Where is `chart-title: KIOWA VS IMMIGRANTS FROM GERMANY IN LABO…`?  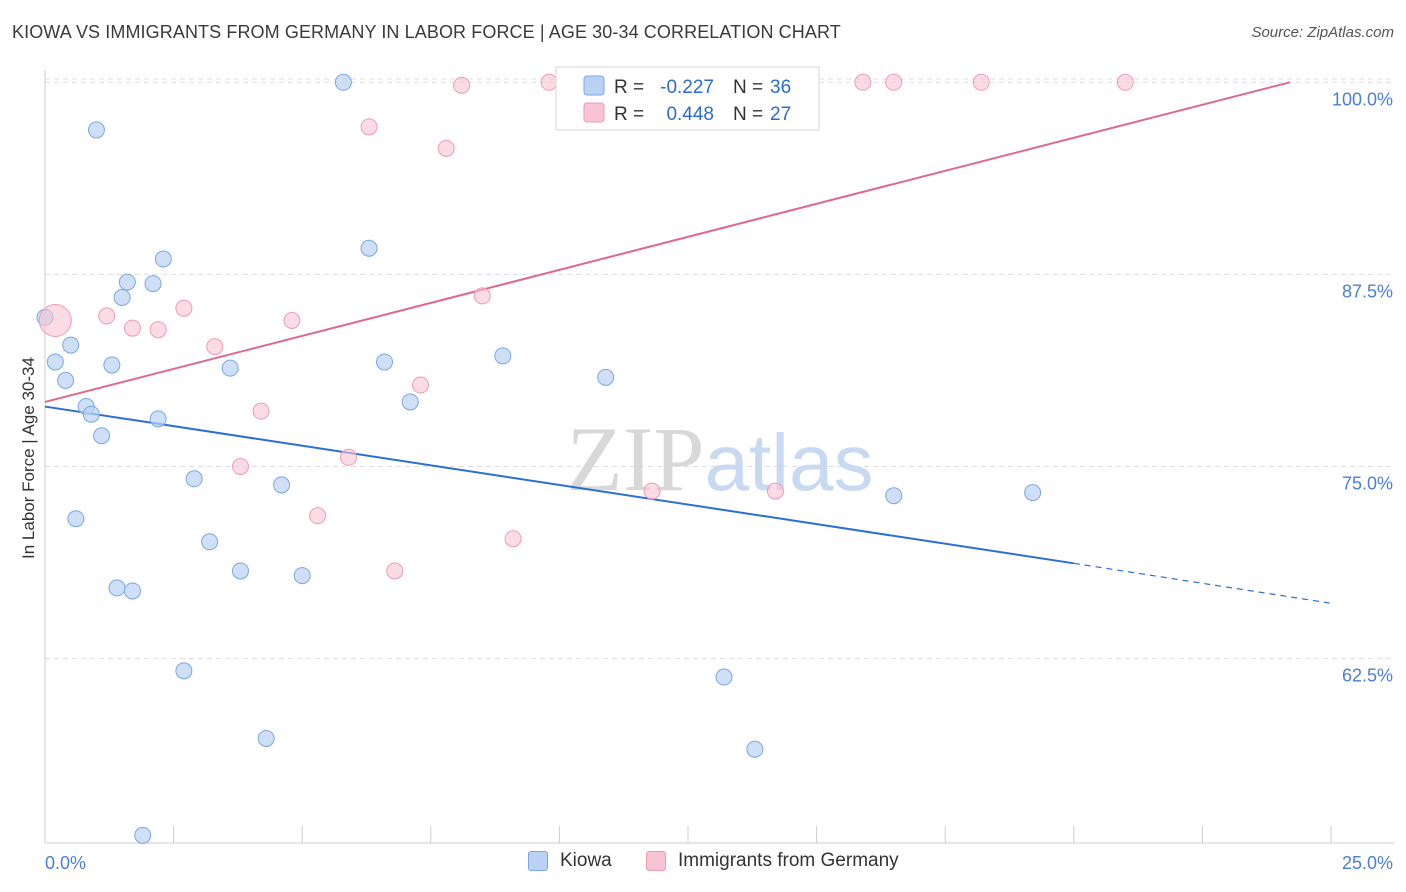 chart-title: KIOWA VS IMMIGRANTS FROM GERMANY IN LABO… is located at coordinates (426, 32).